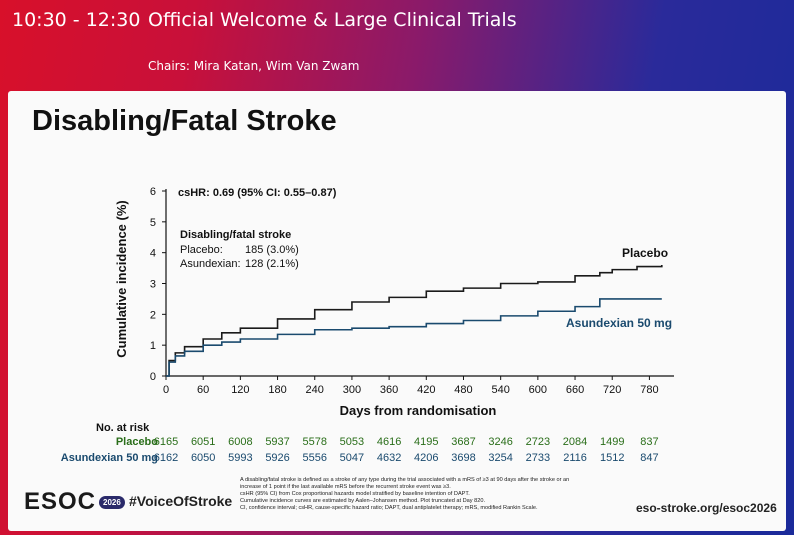  What do you see at coordinates (575, 458) in the screenshot?
I see `risk-value: 2116` at bounding box center [575, 458].